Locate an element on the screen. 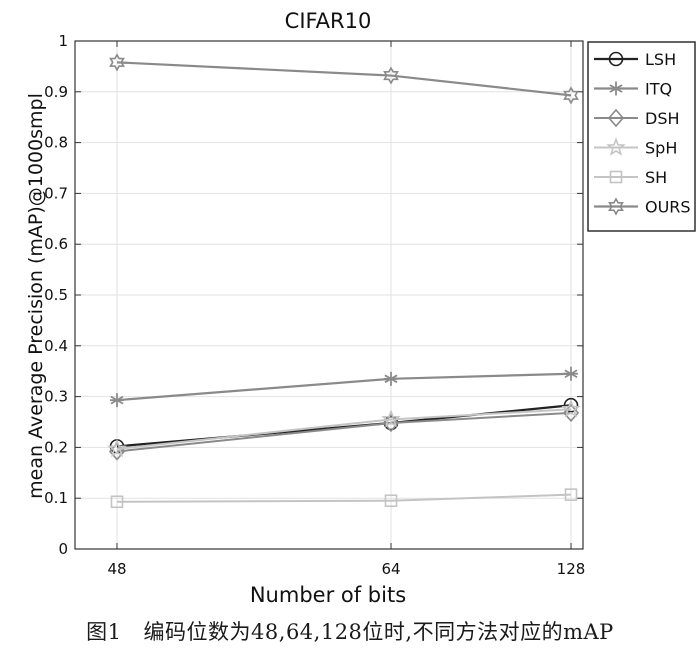 This screenshot has height=658, width=700. y-tick-label: 0.5 is located at coordinates (56, 295).